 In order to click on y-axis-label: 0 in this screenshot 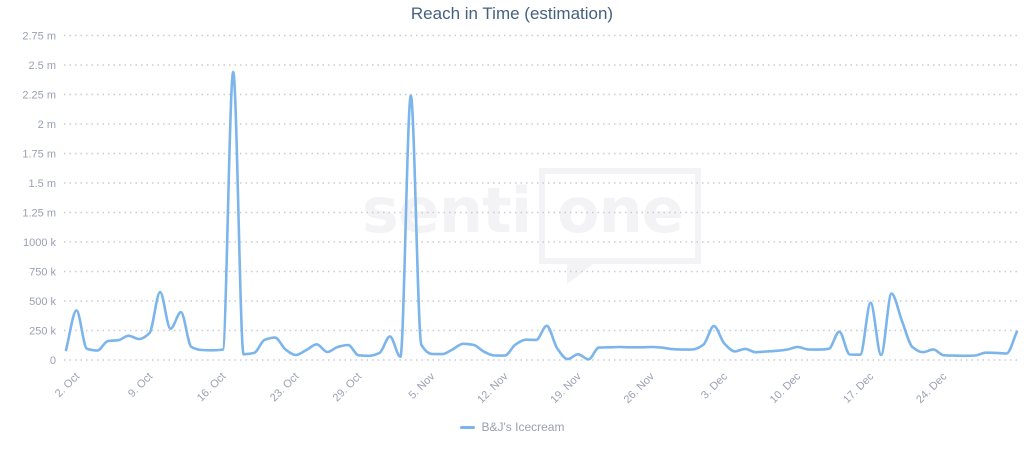, I will do `click(53, 361)`.